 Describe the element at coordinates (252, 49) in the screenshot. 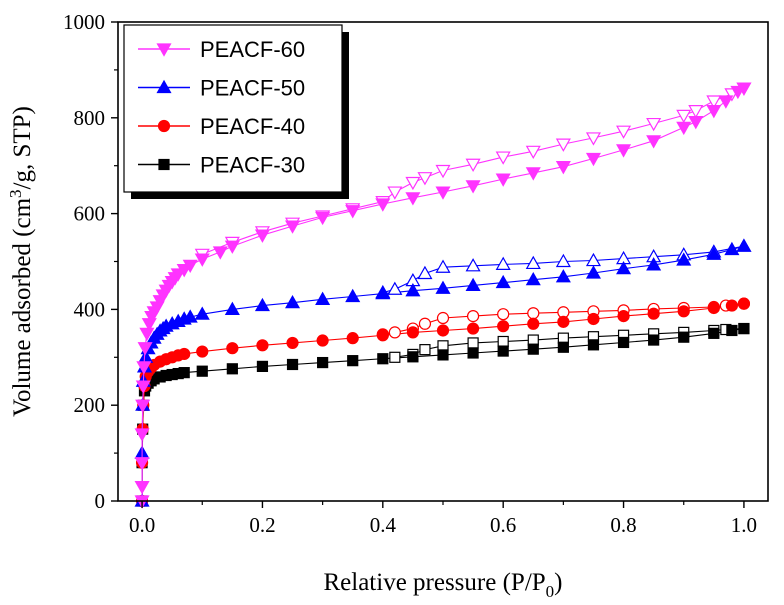

I see `legend-label: PEACF-60` at that location.